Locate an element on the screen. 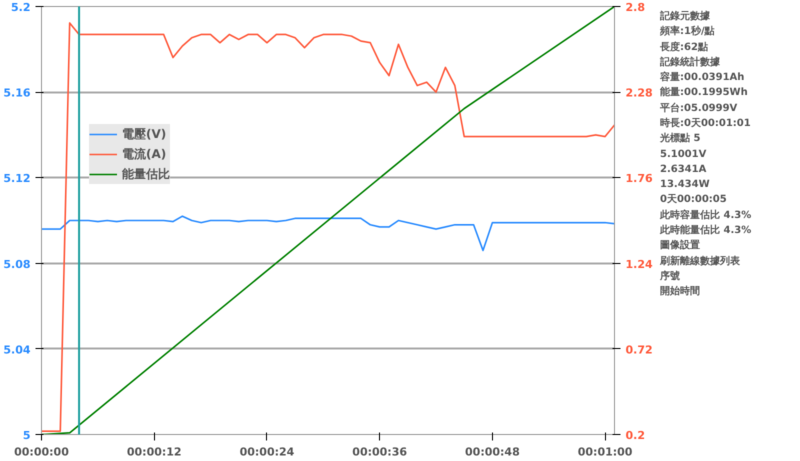 The height and width of the screenshot is (461, 800). y-tick-label: 5 is located at coordinates (26, 435).